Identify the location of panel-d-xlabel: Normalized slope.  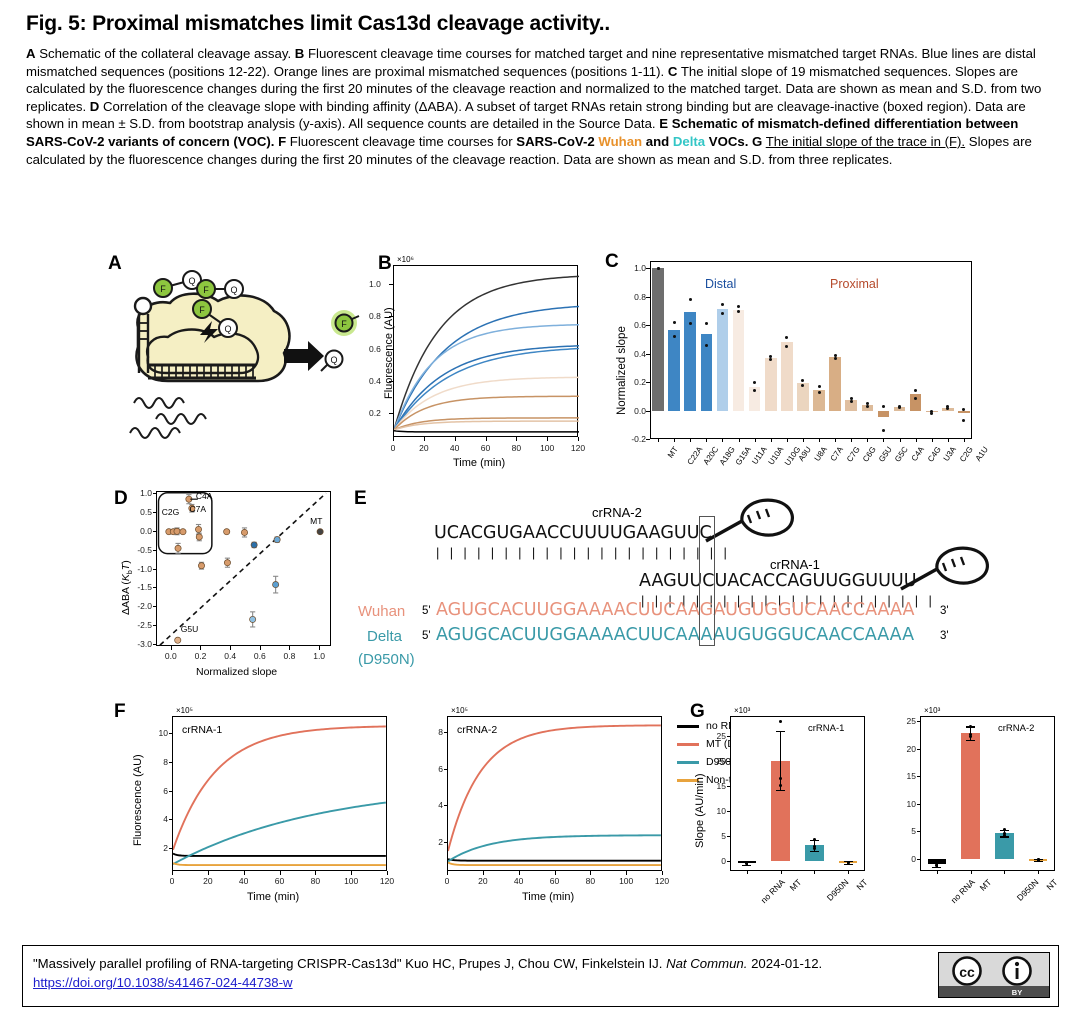
(237, 672).